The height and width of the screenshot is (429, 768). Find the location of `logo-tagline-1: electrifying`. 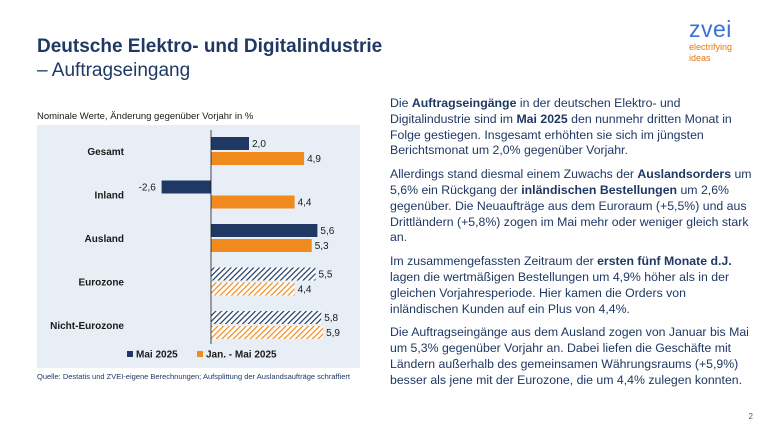

logo-tagline-1: electrifying is located at coordinates (711, 47).